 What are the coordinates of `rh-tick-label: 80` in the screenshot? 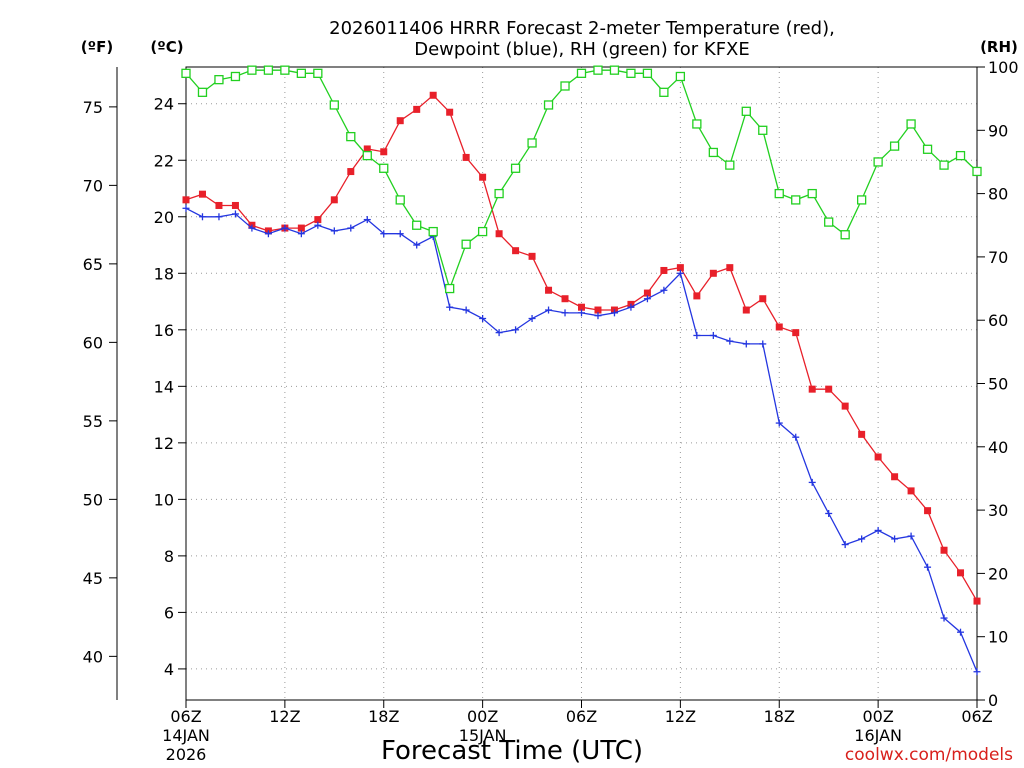 It's located at (998, 194).